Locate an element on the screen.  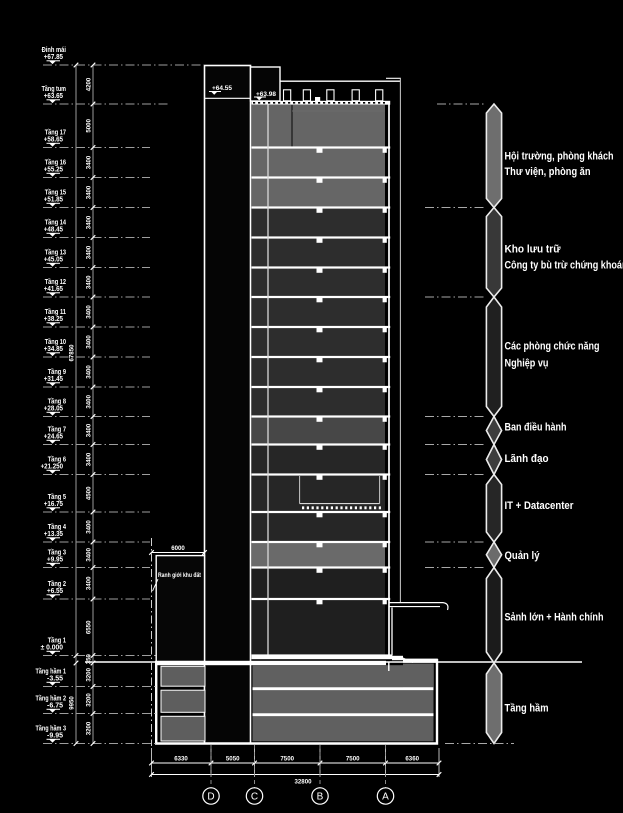
svg-text: +38.25 is located at coordinates (53, 319).